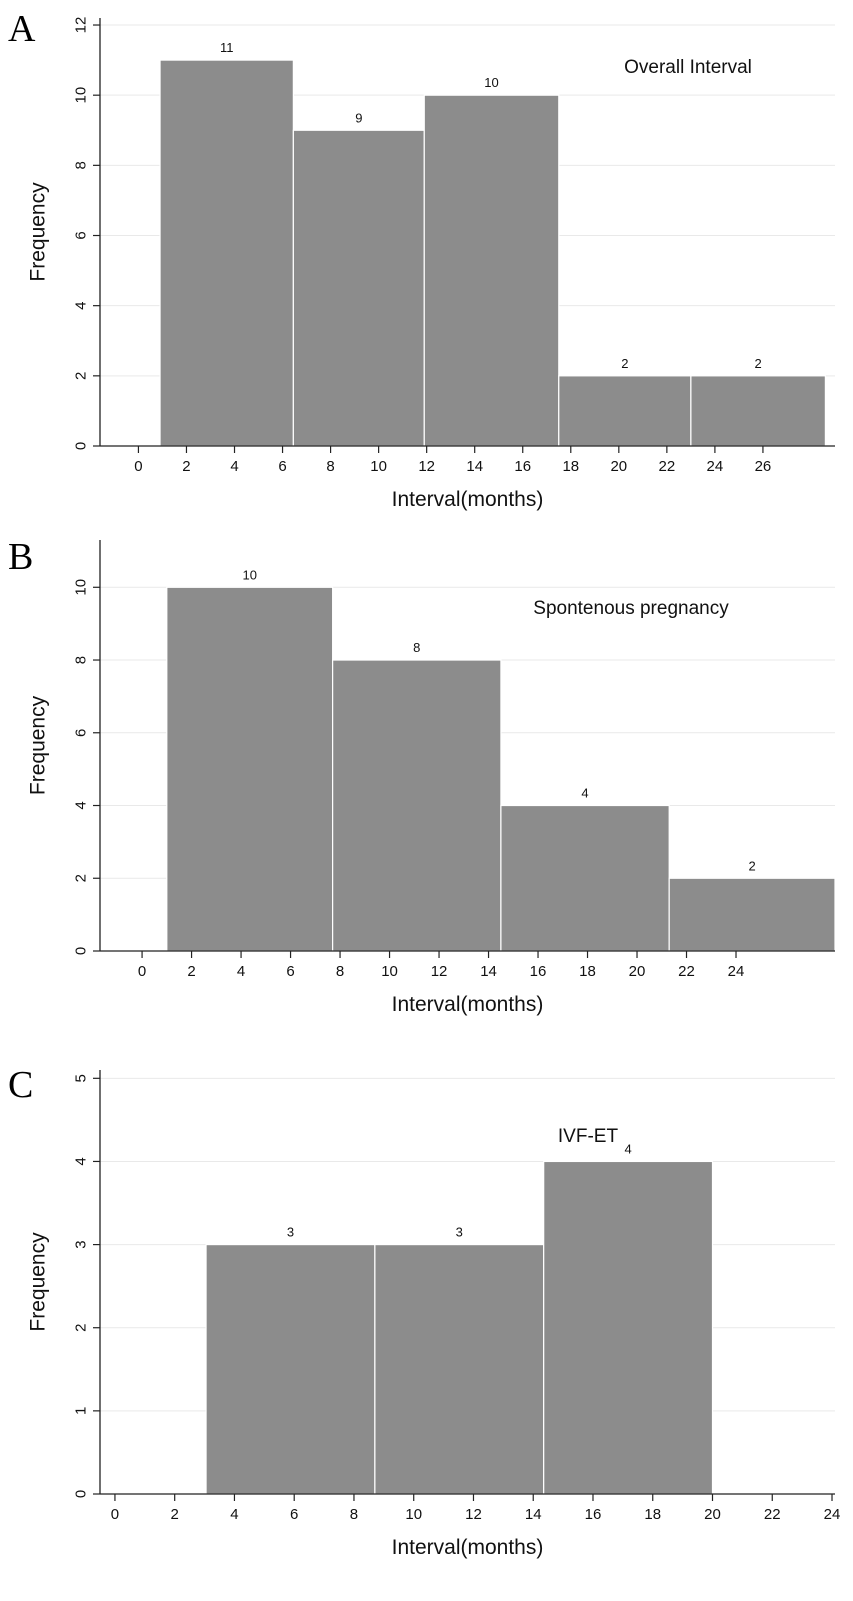 This screenshot has height=1601, width=853. What do you see at coordinates (688, 67) in the screenshot?
I see `chart-title: Overall Interval` at bounding box center [688, 67].